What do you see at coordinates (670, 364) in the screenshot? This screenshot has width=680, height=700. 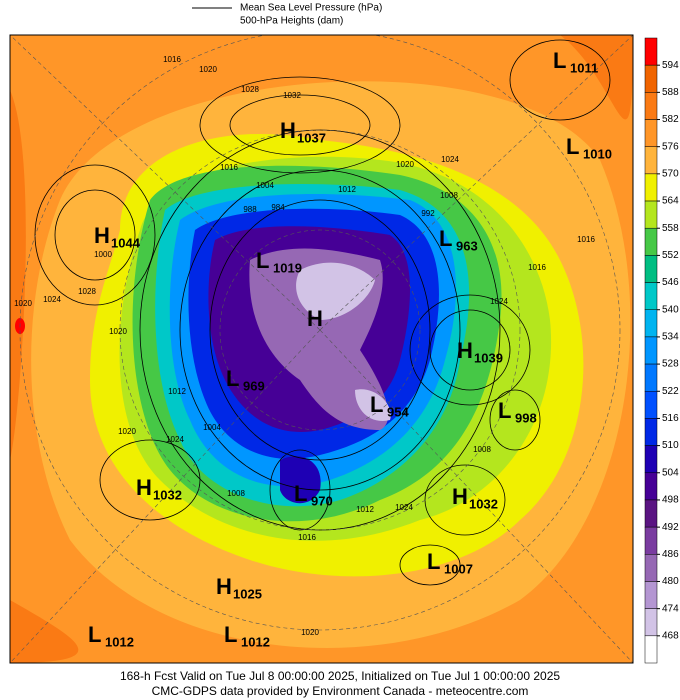 I see `colorbar-tick-label: 528` at bounding box center [670, 364].